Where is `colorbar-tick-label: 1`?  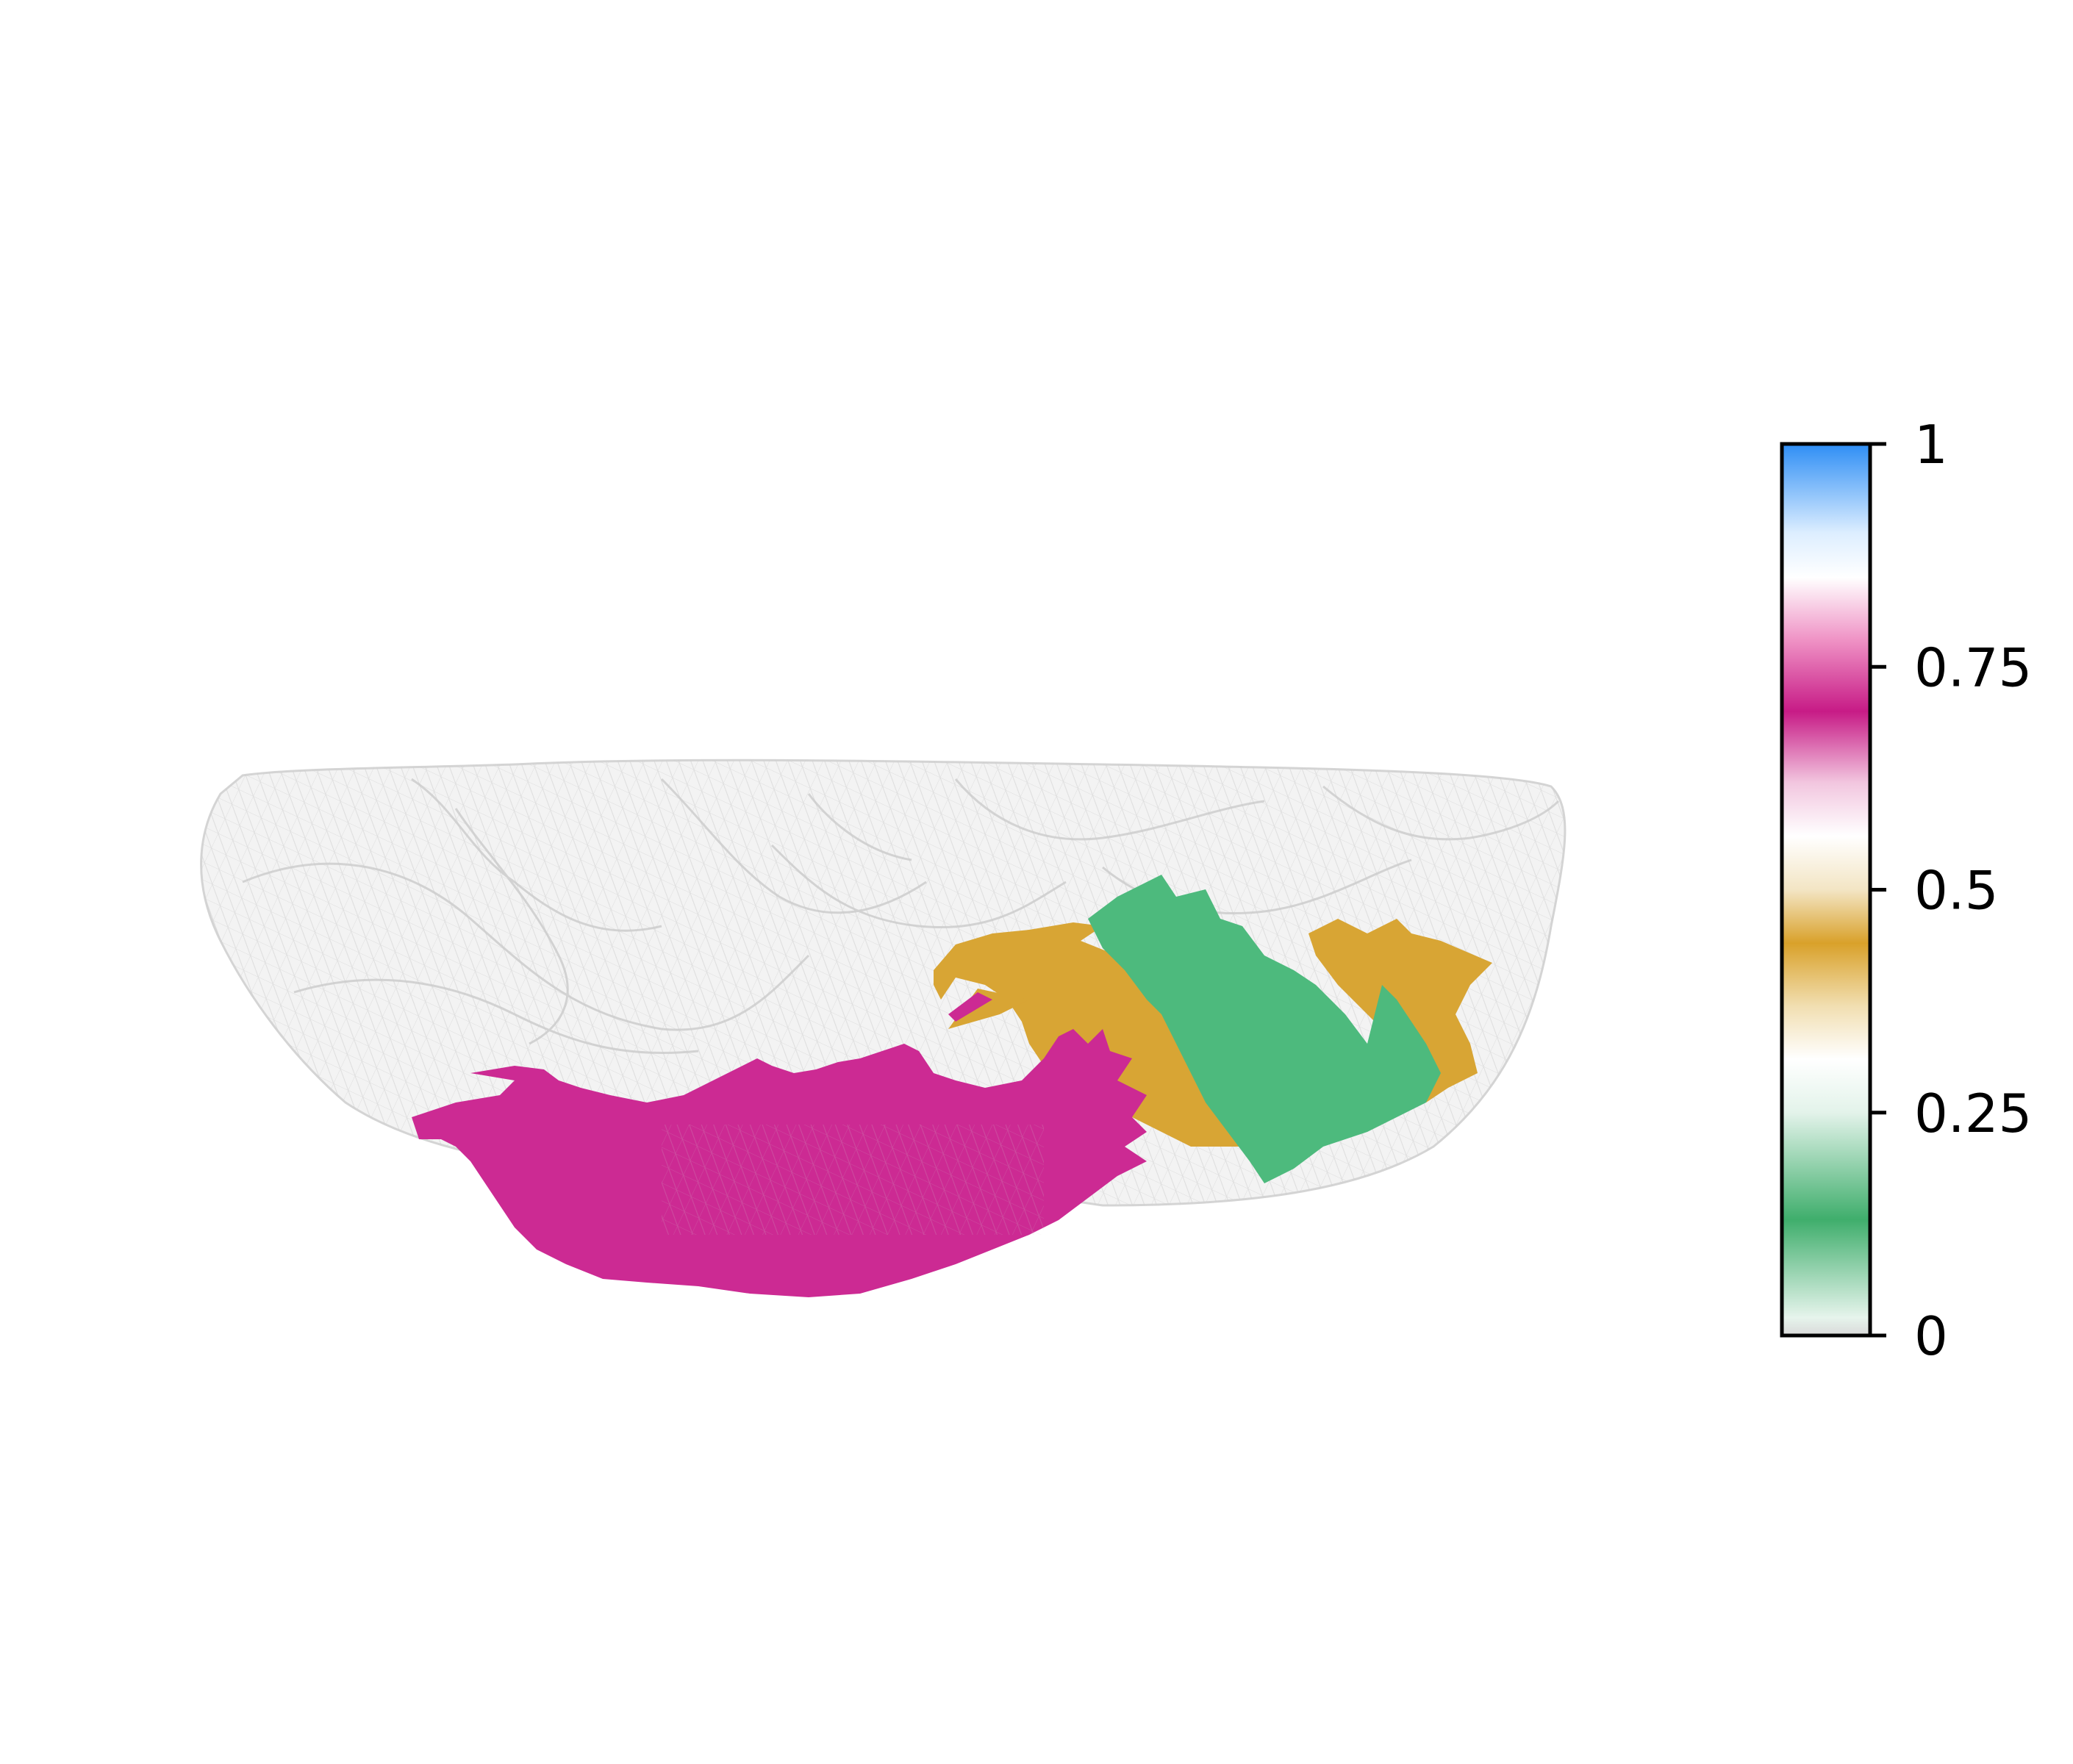
colorbar-tick-label: 1 is located at coordinates (1931, 445).